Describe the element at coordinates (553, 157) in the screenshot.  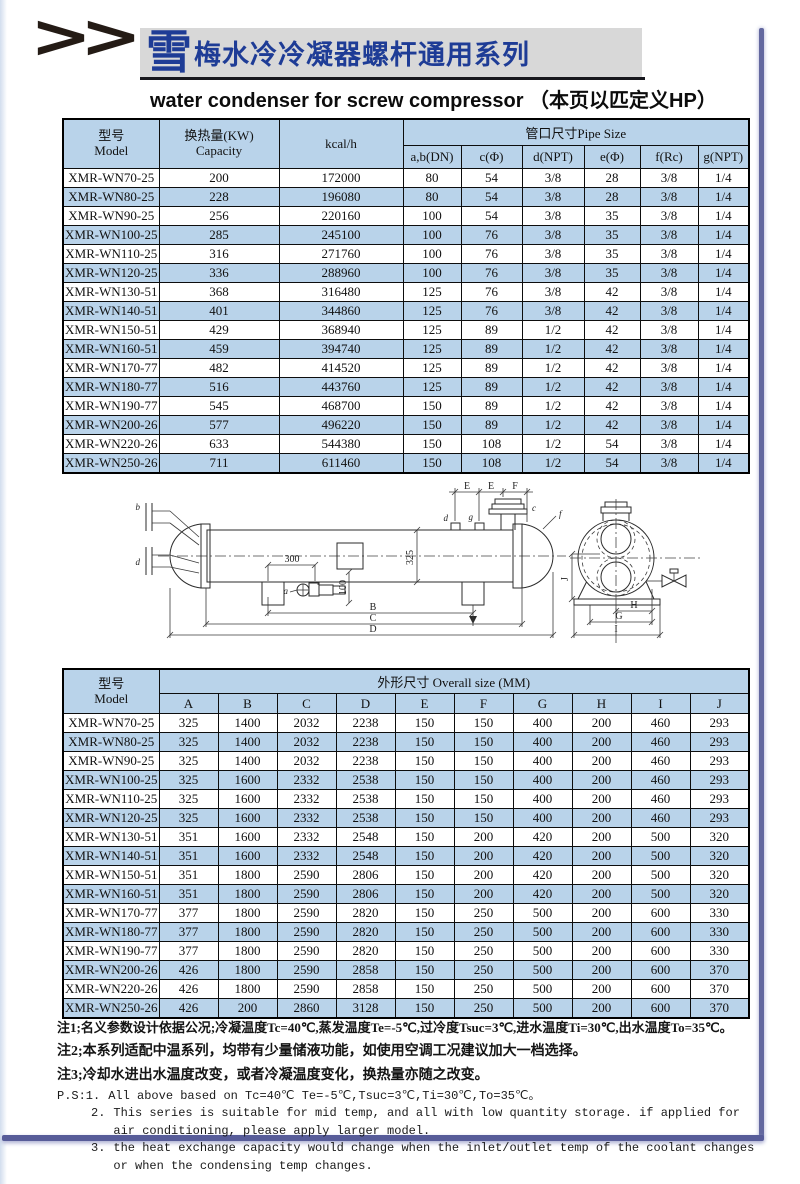
I see `col-header-d-npt: d(NPT)` at that location.